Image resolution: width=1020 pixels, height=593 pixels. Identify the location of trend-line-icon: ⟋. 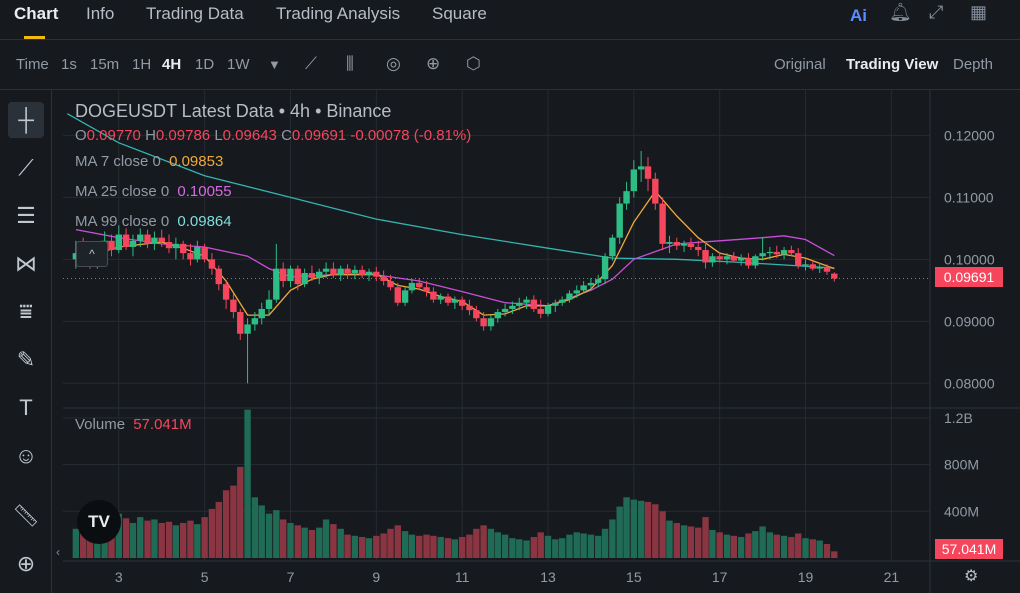
(26, 167).